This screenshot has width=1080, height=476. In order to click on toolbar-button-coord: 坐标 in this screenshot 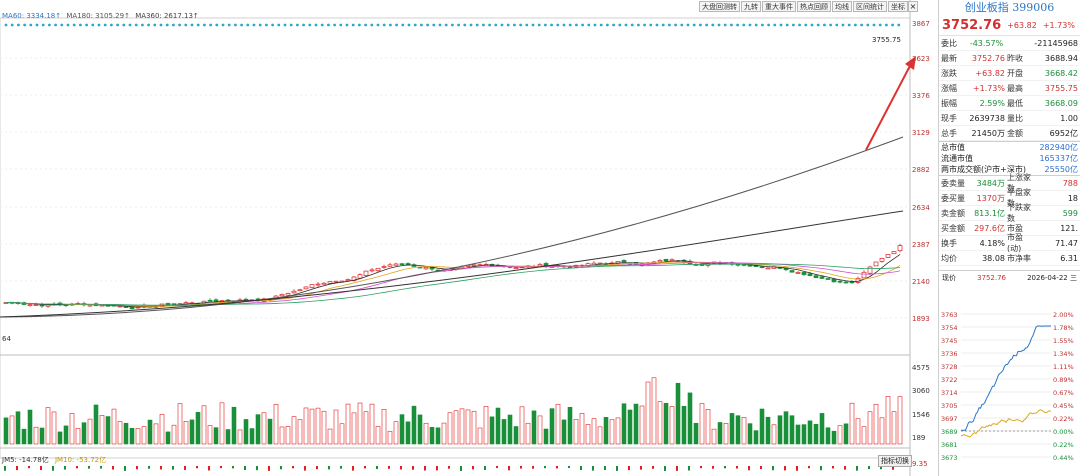, I will do `click(898, 6)`.